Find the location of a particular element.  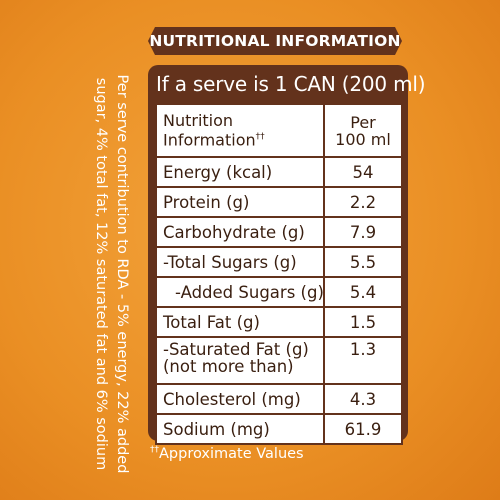

nutrient-value: 1.3 is located at coordinates (363, 360).